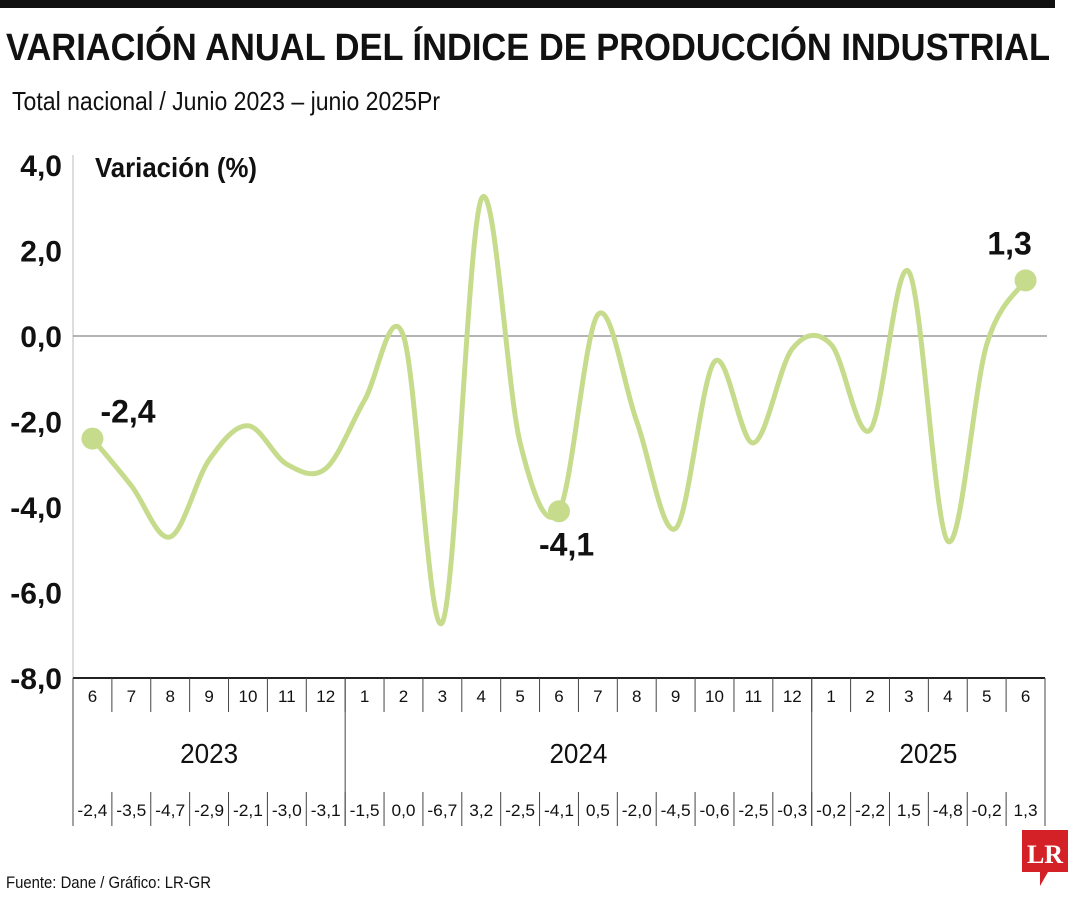 The height and width of the screenshot is (900, 1080). I want to click on value-label: -0,6, so click(715, 810).